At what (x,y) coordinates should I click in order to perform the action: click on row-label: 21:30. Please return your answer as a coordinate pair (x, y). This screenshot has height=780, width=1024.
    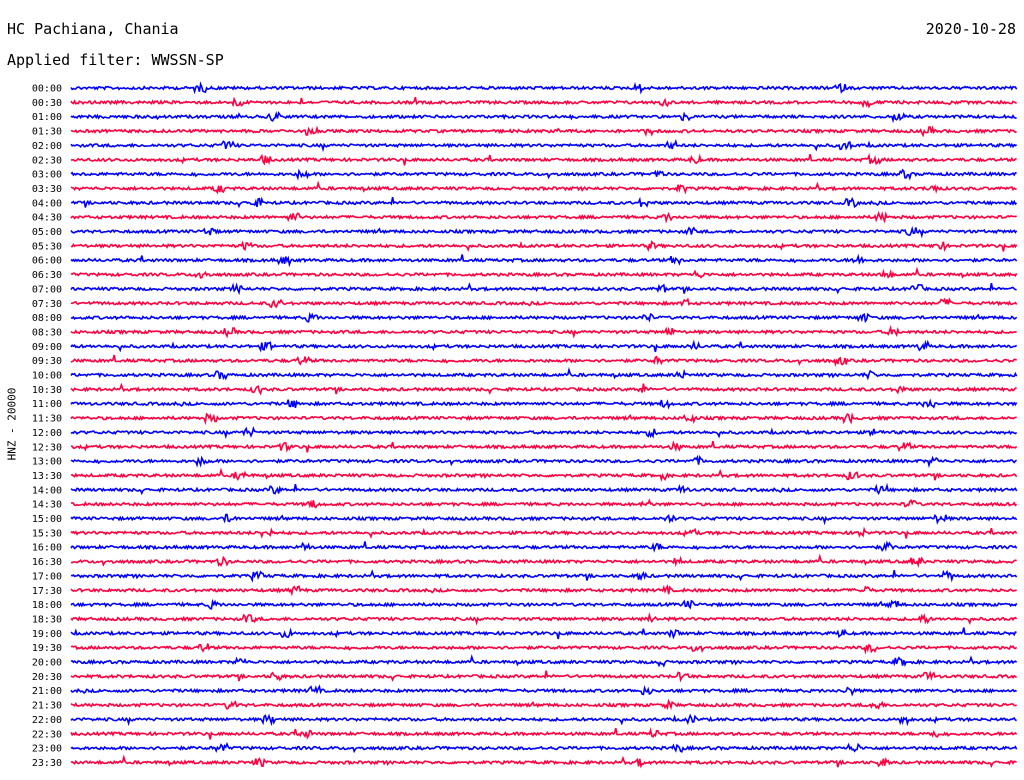
    Looking at the image, I should click on (47, 706).